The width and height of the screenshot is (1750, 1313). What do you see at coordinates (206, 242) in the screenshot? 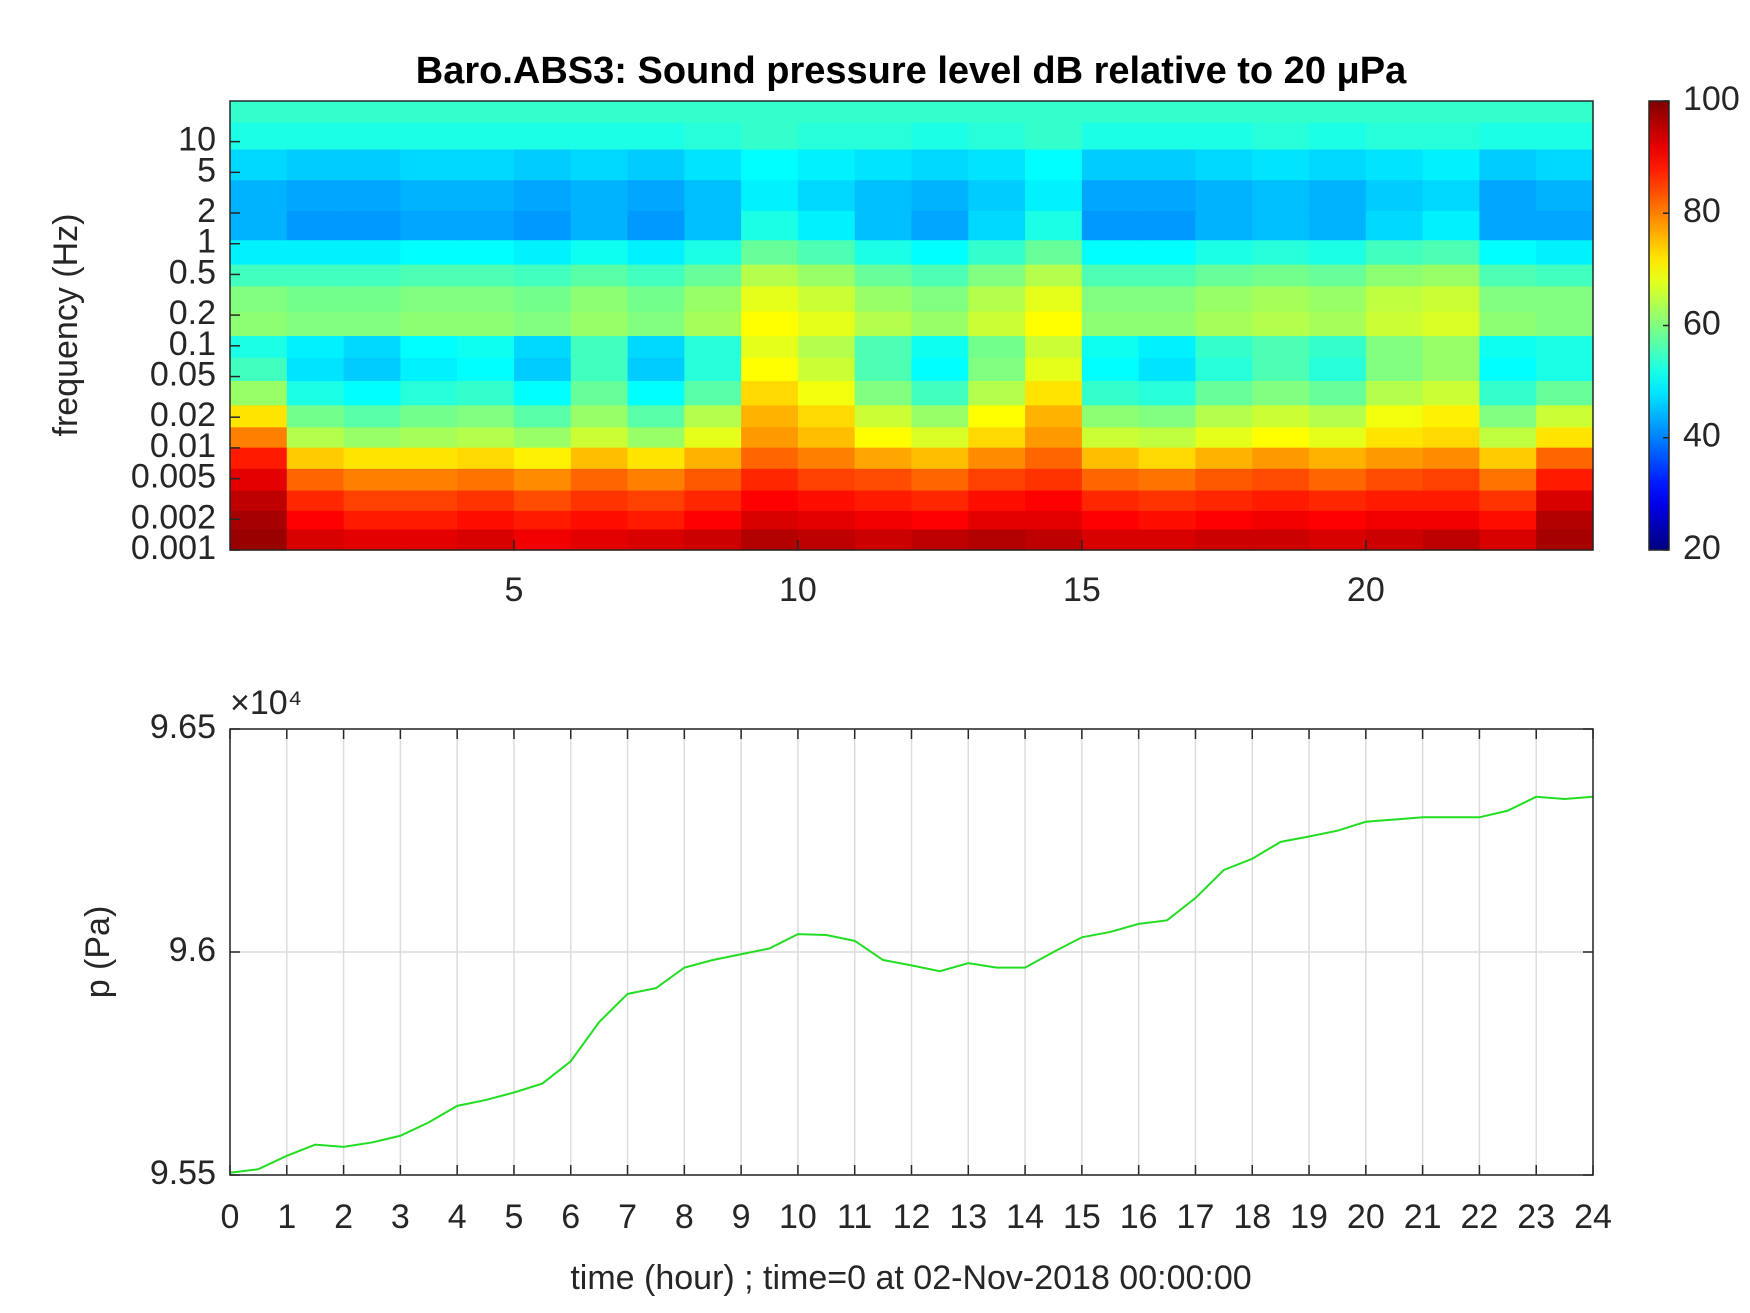
I see `y-tick-label: 1` at bounding box center [206, 242].